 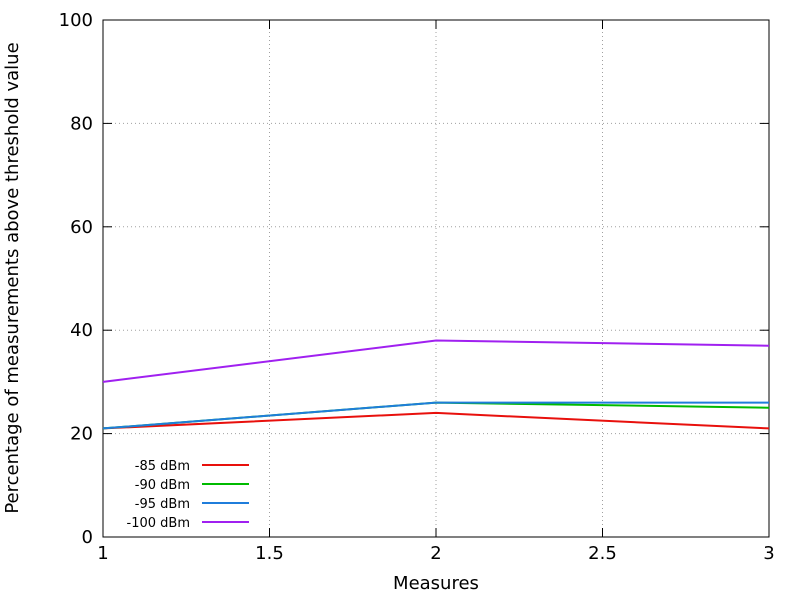 What do you see at coordinates (158, 523) in the screenshot?
I see `legend-label: -100 dBm` at bounding box center [158, 523].